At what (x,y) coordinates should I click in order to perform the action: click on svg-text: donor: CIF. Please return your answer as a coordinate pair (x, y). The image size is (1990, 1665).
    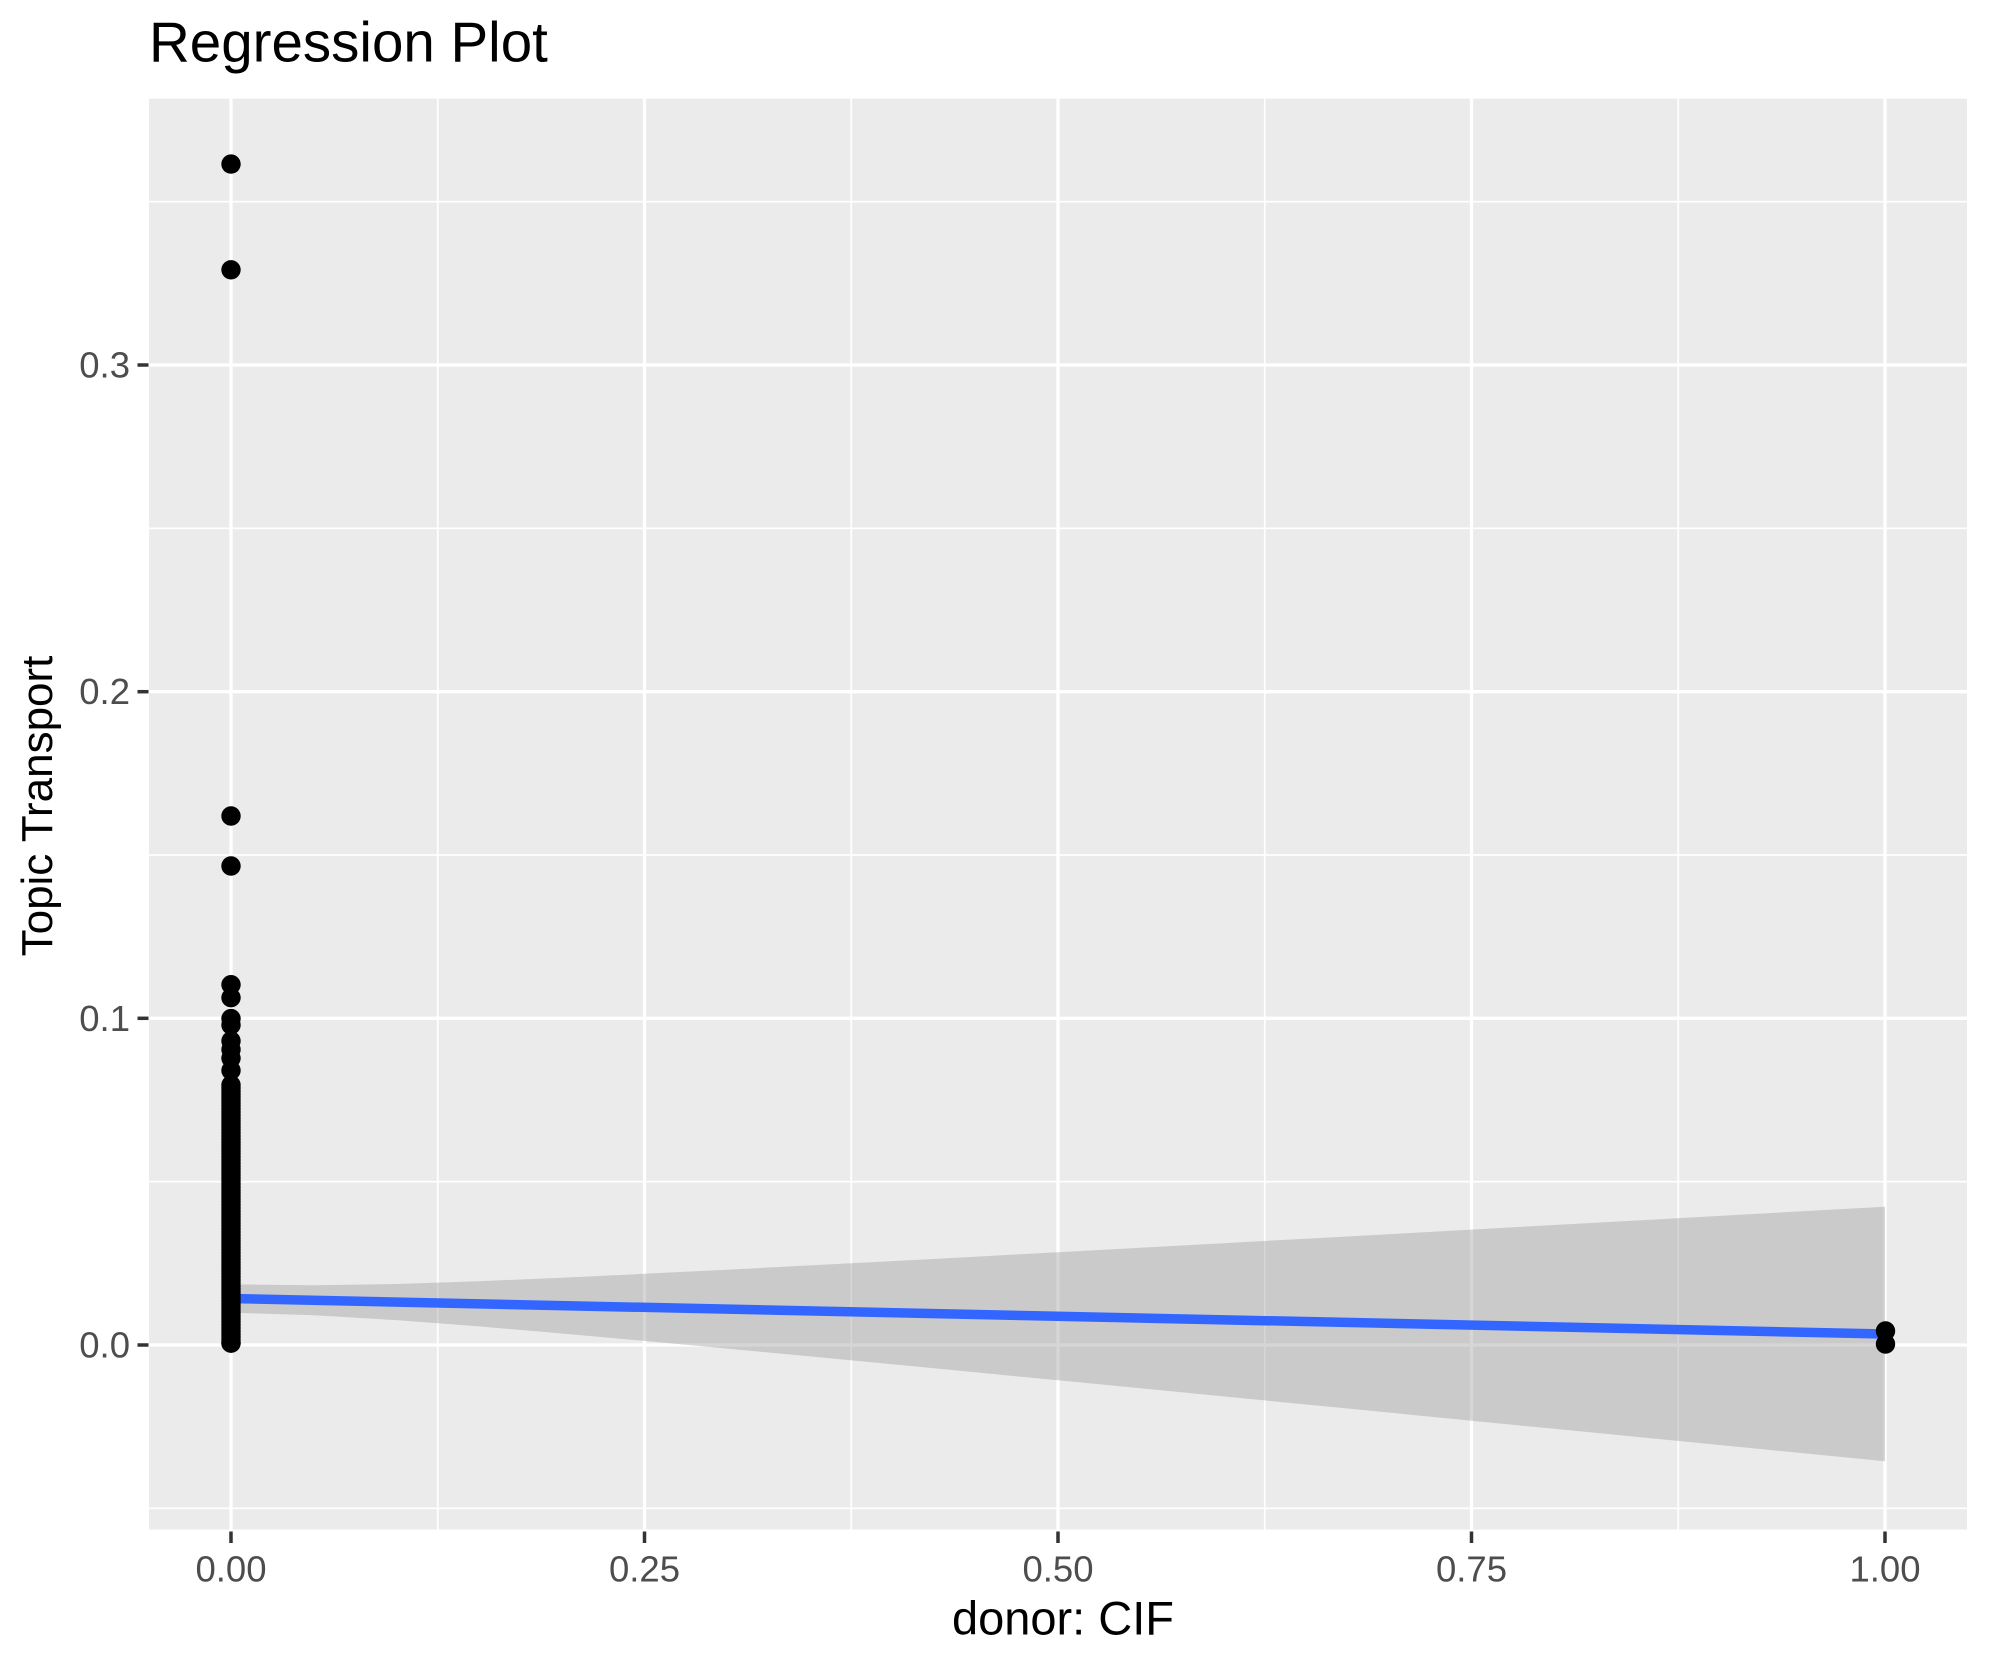
    Looking at the image, I should click on (1063, 1618).